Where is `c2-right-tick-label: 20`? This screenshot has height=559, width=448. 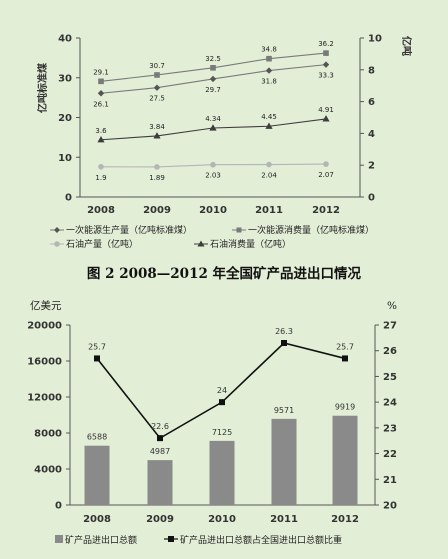
c2-right-tick-label: 20 is located at coordinates (390, 506).